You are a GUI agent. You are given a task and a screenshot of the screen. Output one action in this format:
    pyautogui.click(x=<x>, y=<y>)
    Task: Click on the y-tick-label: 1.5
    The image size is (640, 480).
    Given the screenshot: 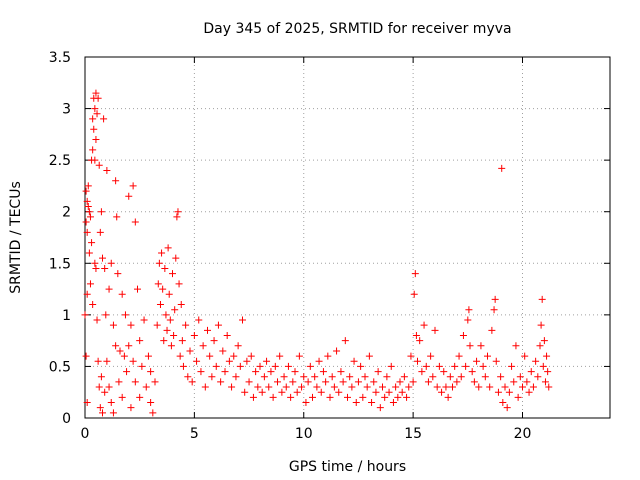 What is the action you would take?
    pyautogui.click(x=60, y=264)
    